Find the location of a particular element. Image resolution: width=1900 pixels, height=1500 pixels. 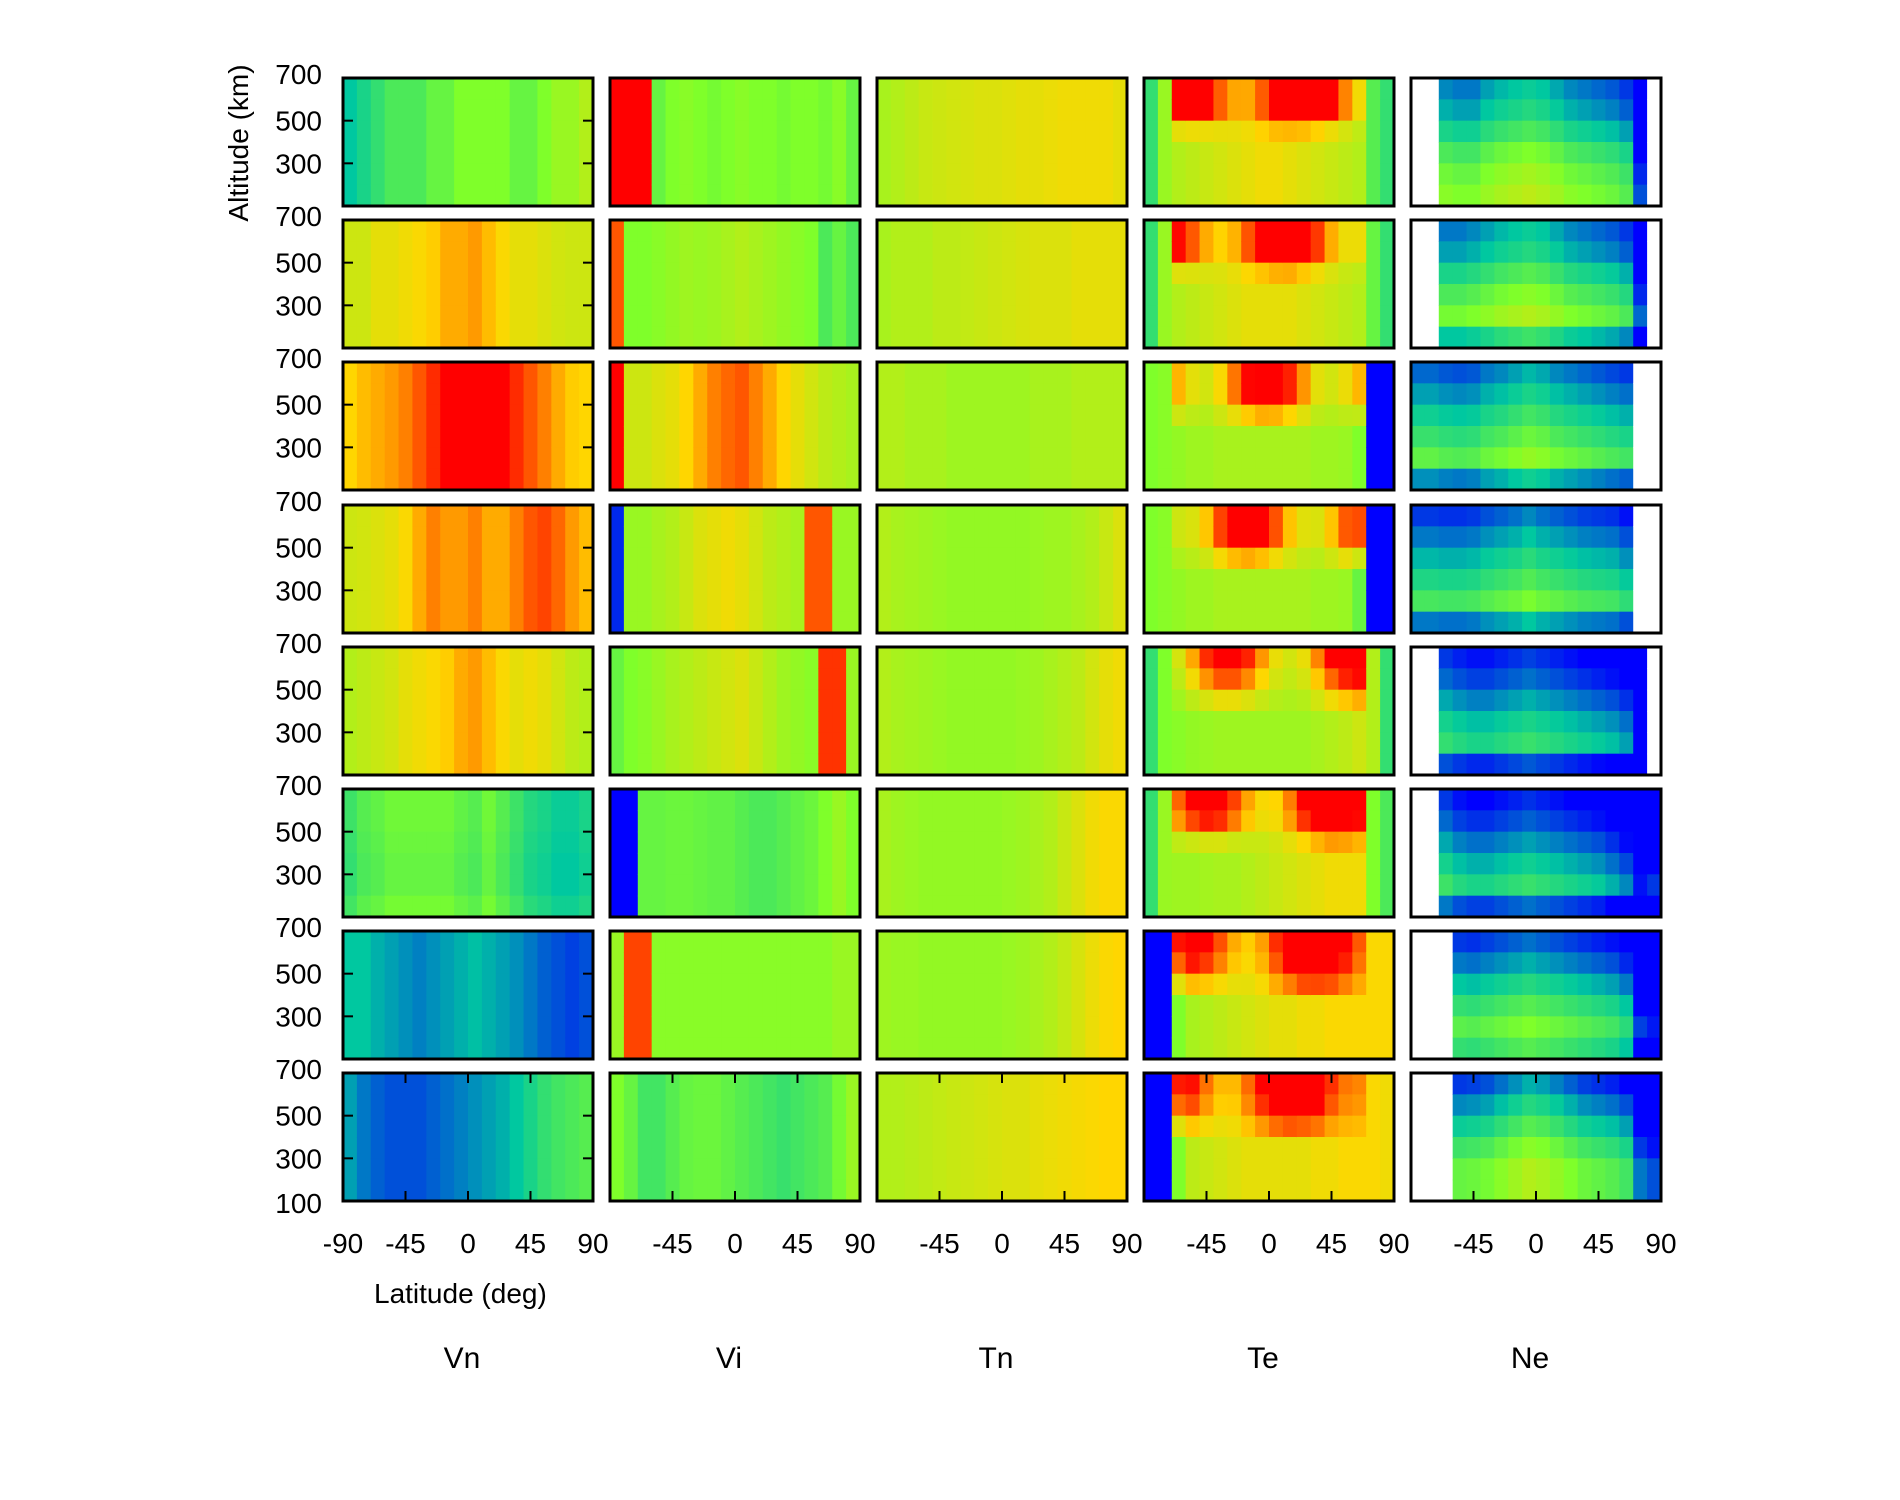

x-tick-label: 0 is located at coordinates (468, 1243).